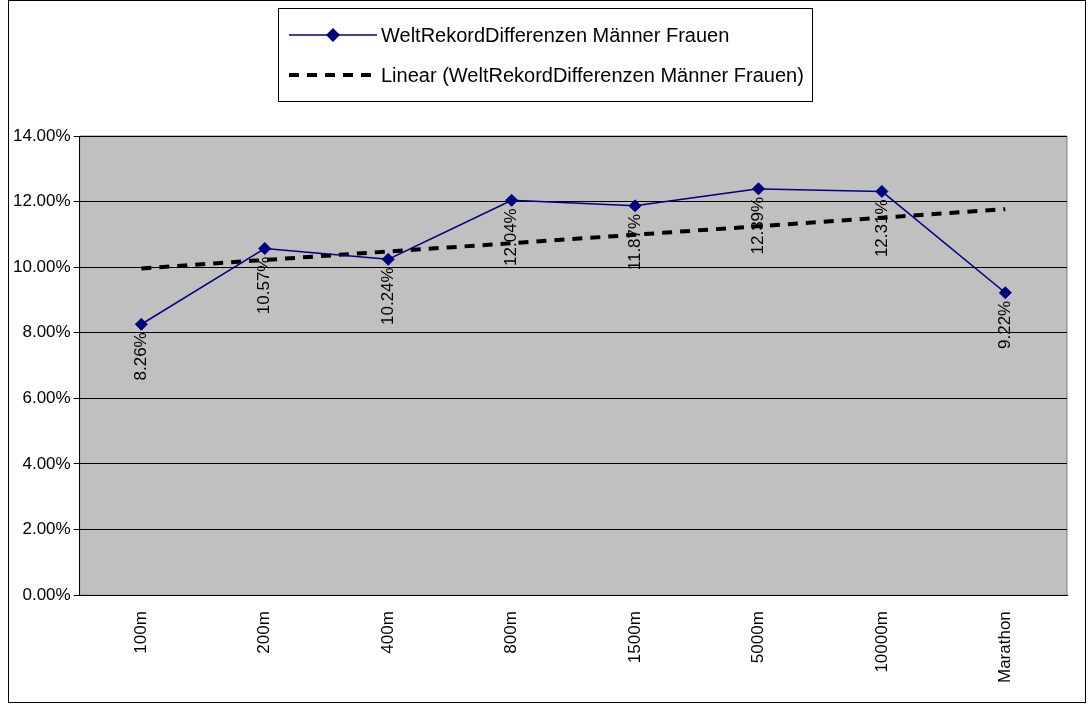 This screenshot has height=705, width=1089. Describe the element at coordinates (387, 632) in the screenshot. I see `x-tick-label: 400m` at that location.